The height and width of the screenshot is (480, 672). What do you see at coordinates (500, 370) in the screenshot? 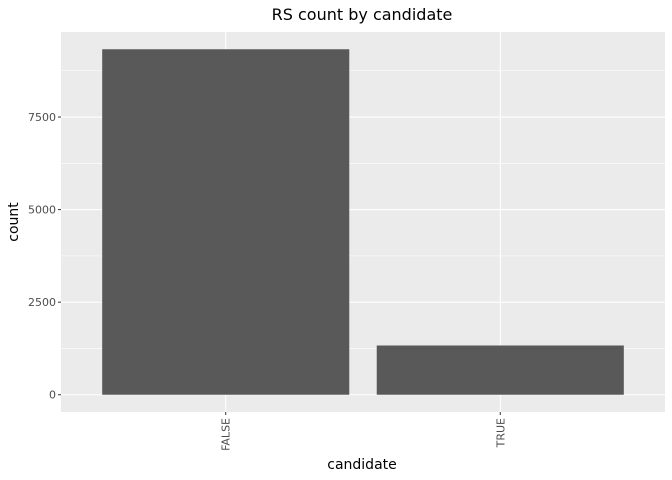
I see `bar-true` at bounding box center [500, 370].